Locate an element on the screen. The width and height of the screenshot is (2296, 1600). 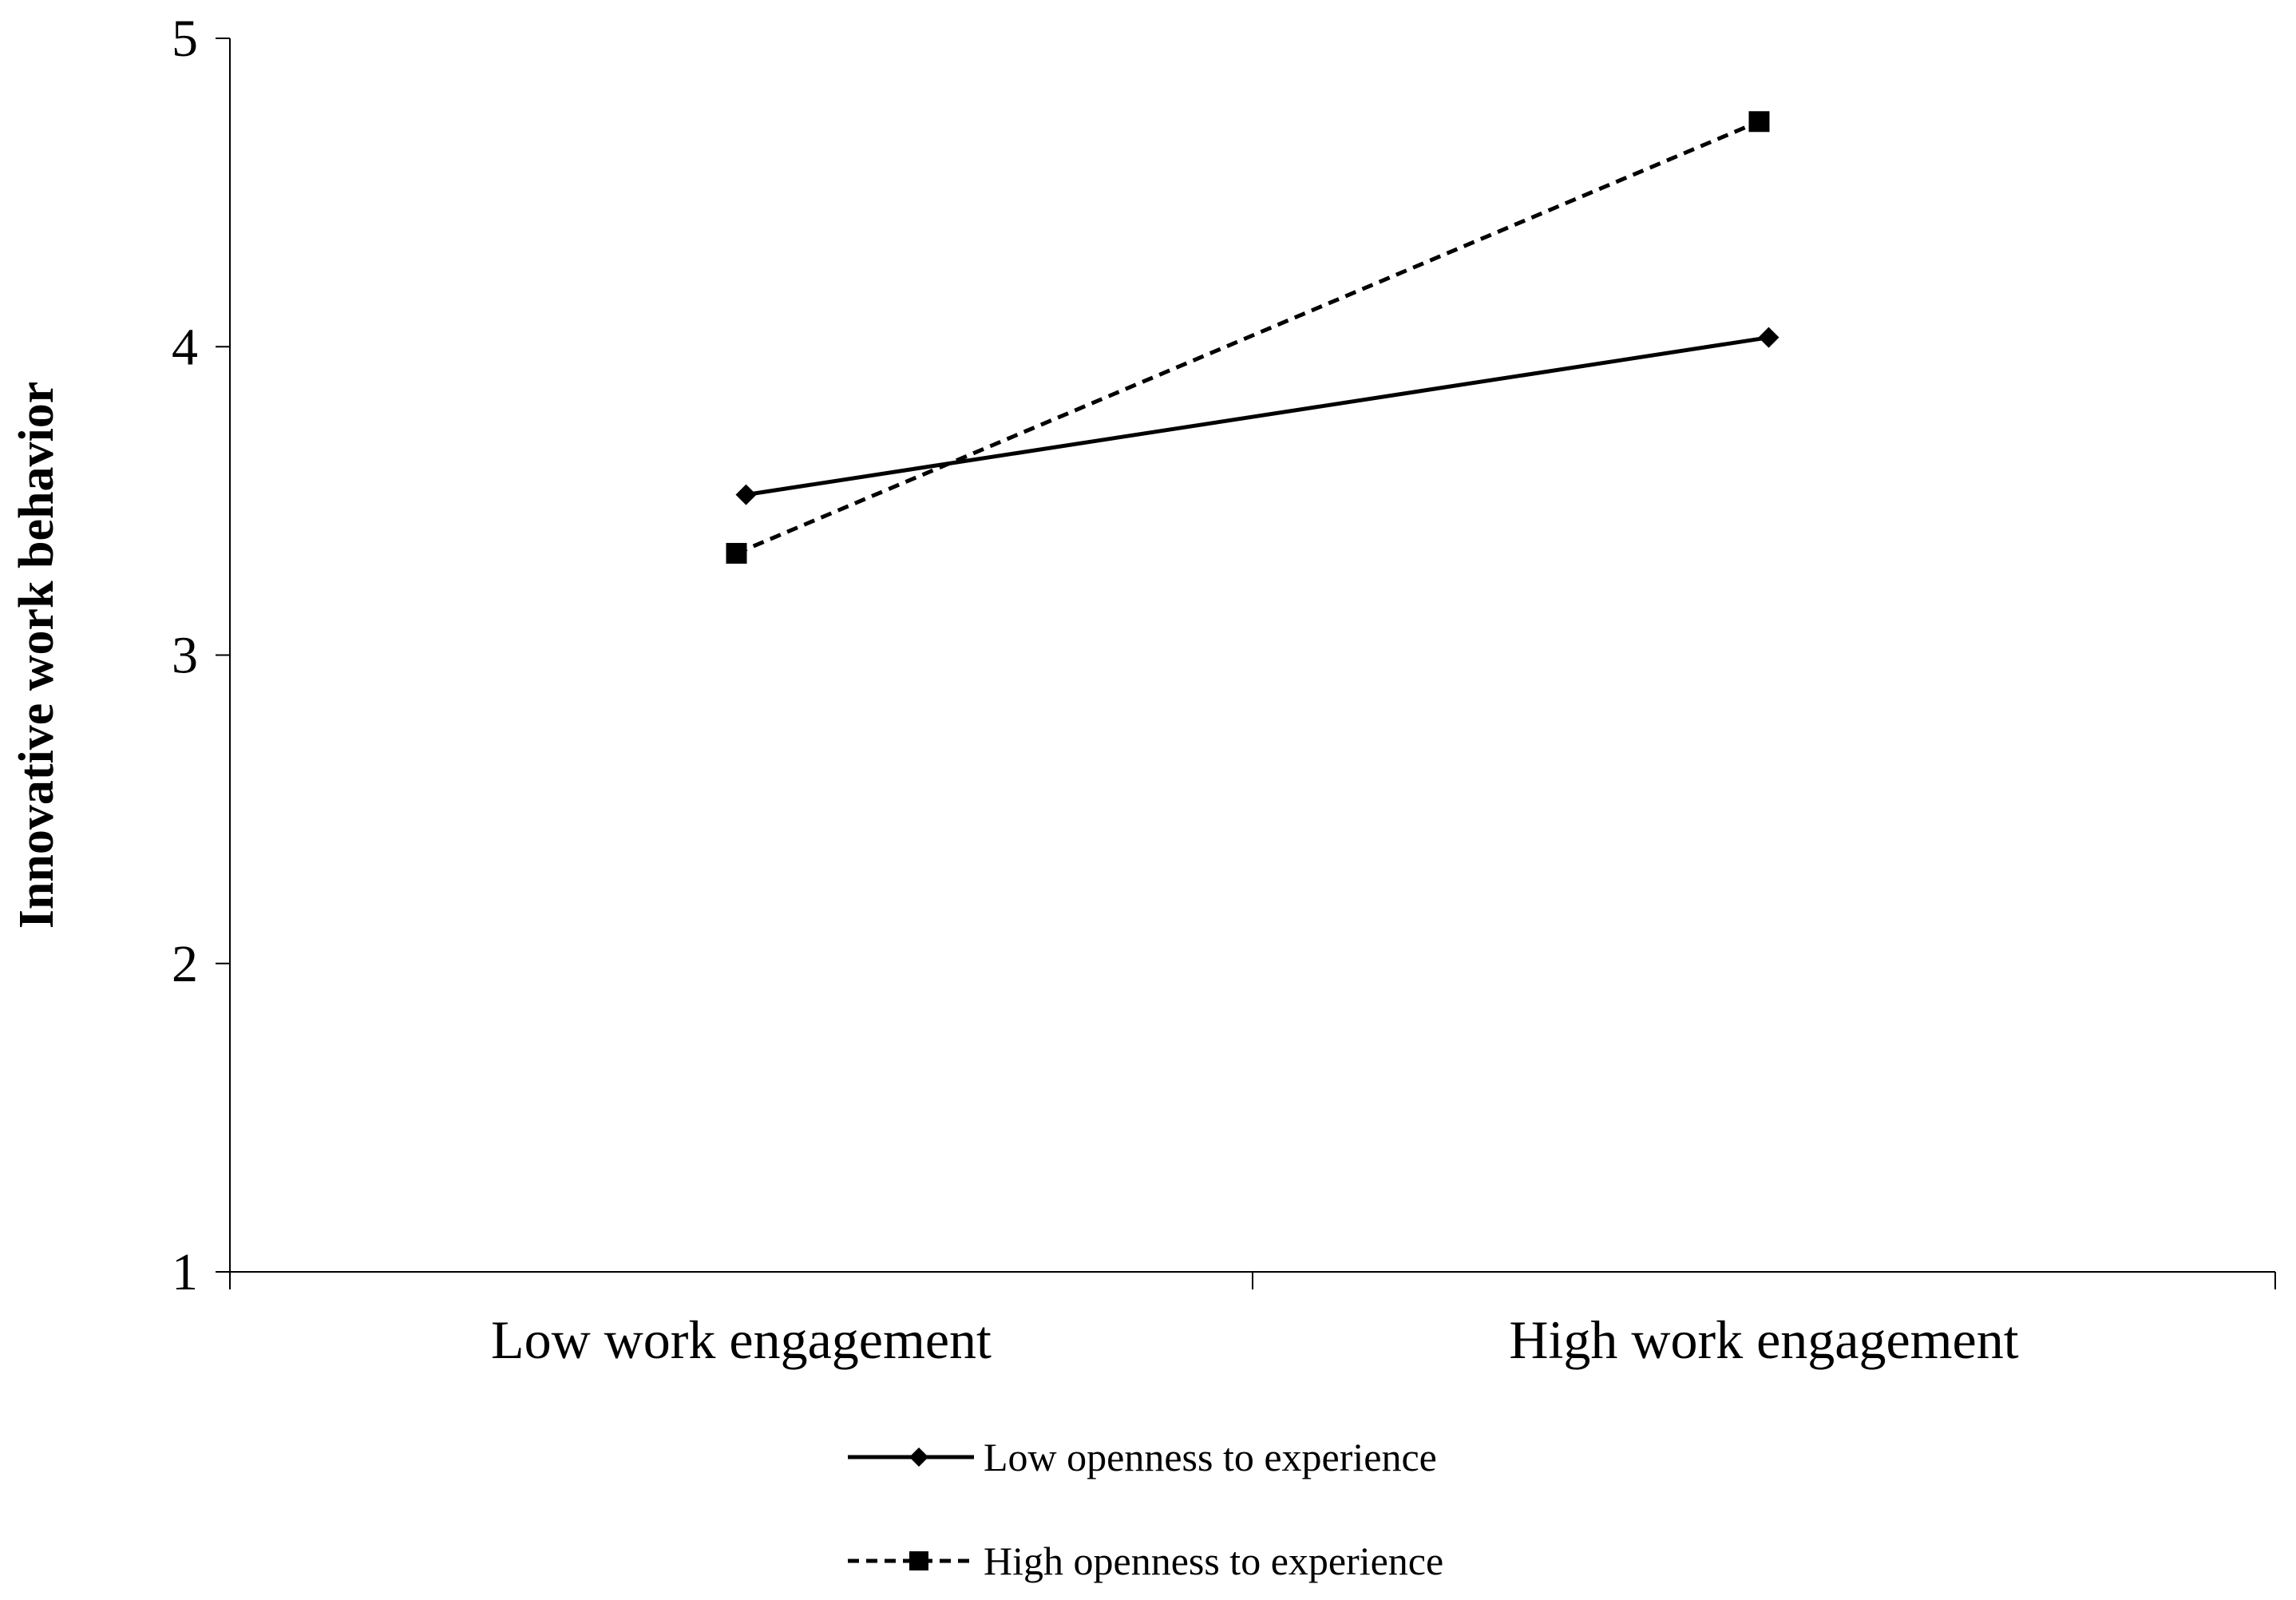
x-category-label: High work engagement is located at coordinates (1763, 1339).